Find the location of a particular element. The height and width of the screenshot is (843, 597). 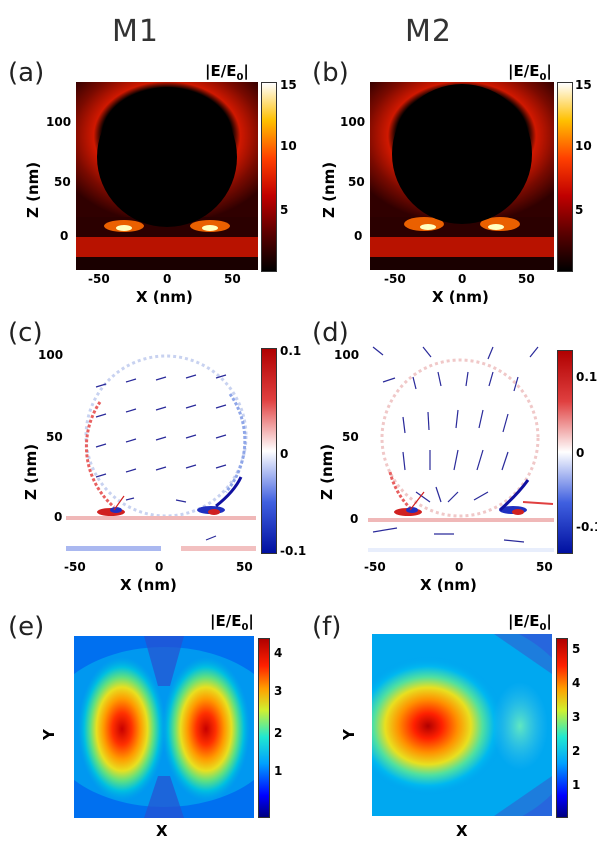

cbar-tick-f-5: 5 is located at coordinates (576, 649).